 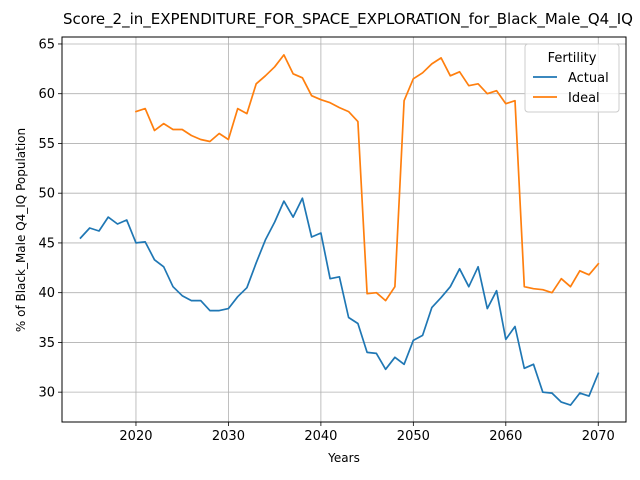 I want to click on y-tick-label: 45, so click(x=46, y=243).